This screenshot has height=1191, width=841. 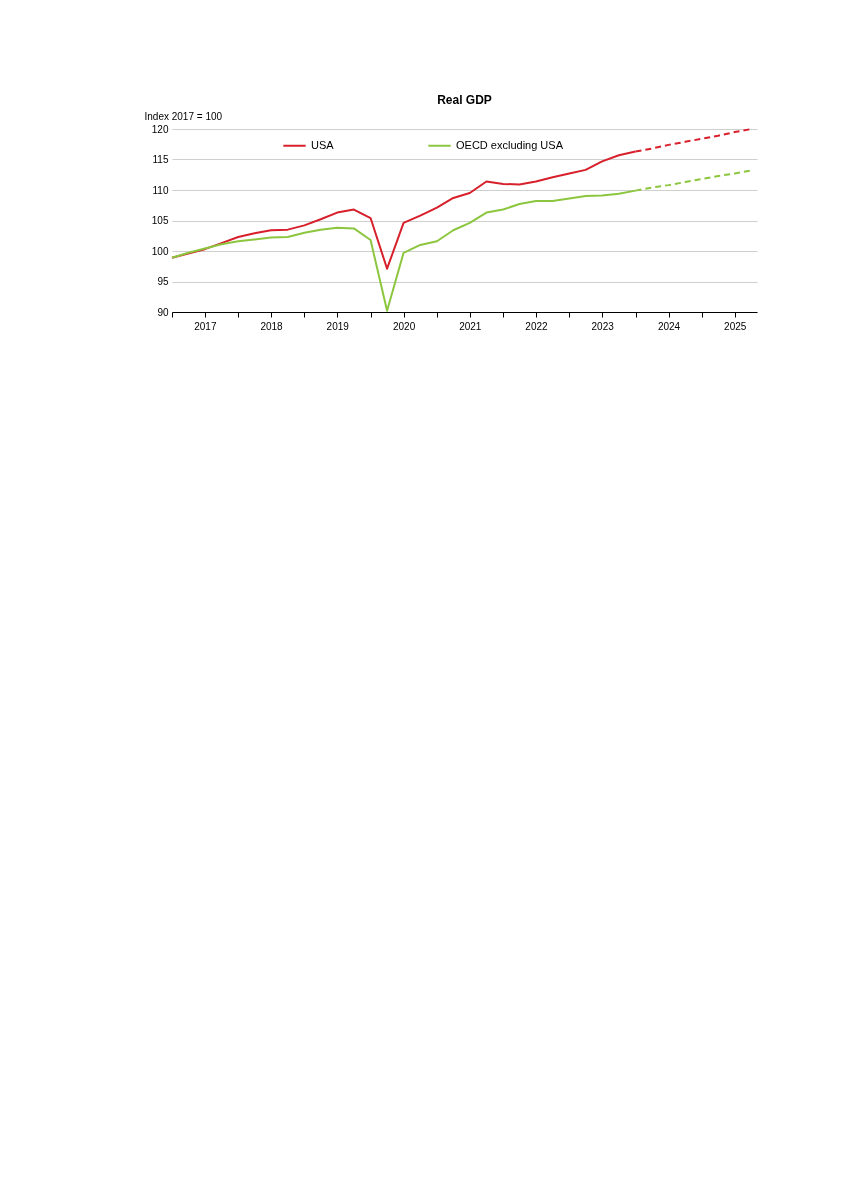 What do you see at coordinates (272, 326) in the screenshot?
I see `x-tick-label: 2018` at bounding box center [272, 326].